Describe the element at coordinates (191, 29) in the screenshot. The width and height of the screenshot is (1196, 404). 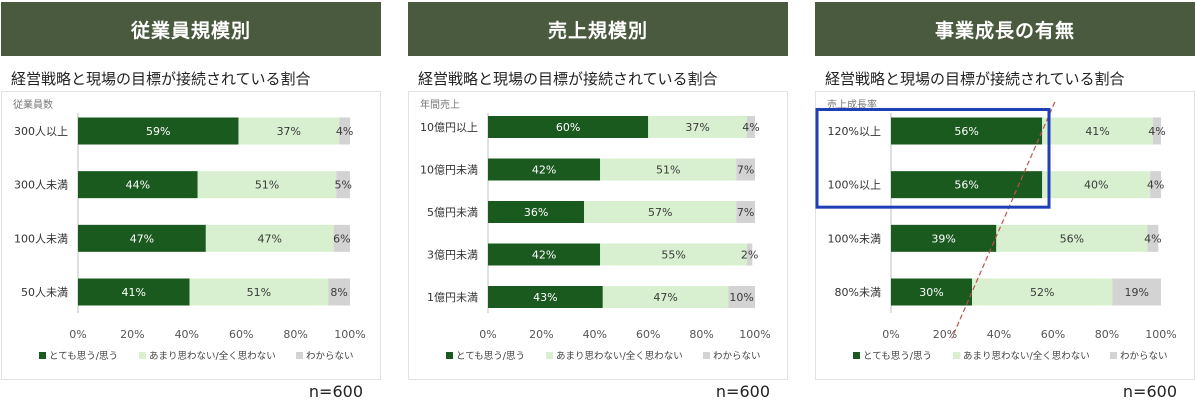
I see `panel-title: 従業員規模別` at that location.